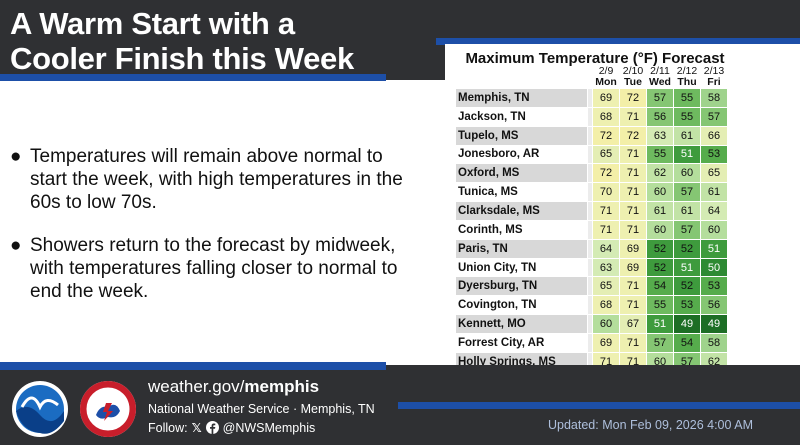  Describe the element at coordinates (687, 324) in the screenshot. I see `temperature-cell: 49` at that location.